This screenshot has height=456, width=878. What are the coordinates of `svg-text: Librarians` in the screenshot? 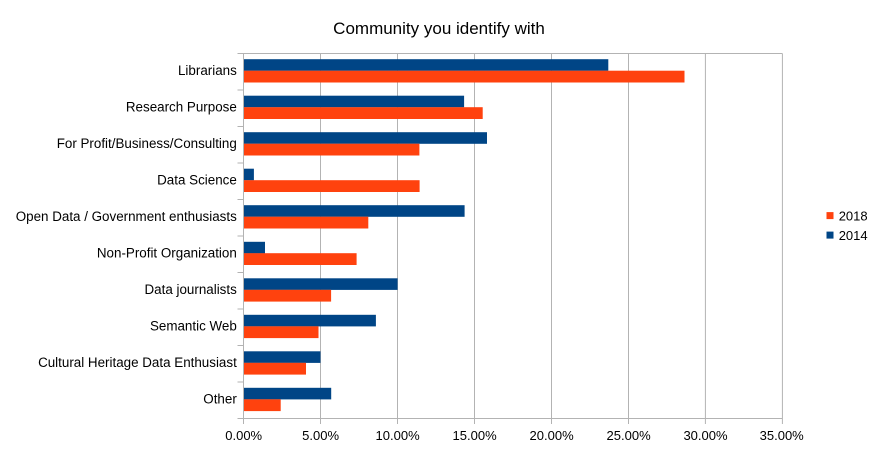 It's located at (207, 70).